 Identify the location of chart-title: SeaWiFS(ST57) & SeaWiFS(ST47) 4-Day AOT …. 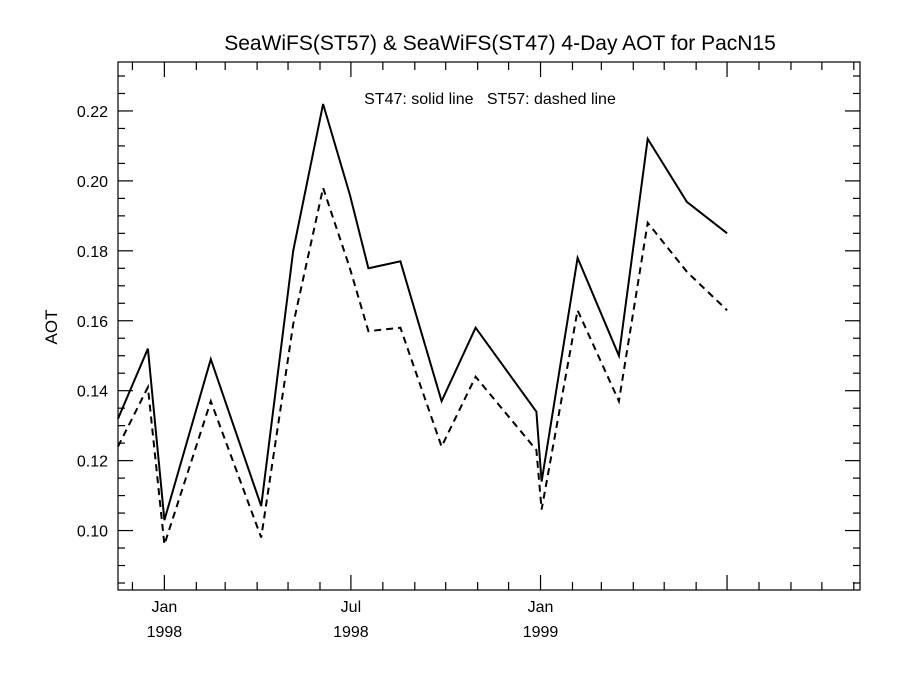
(500, 43).